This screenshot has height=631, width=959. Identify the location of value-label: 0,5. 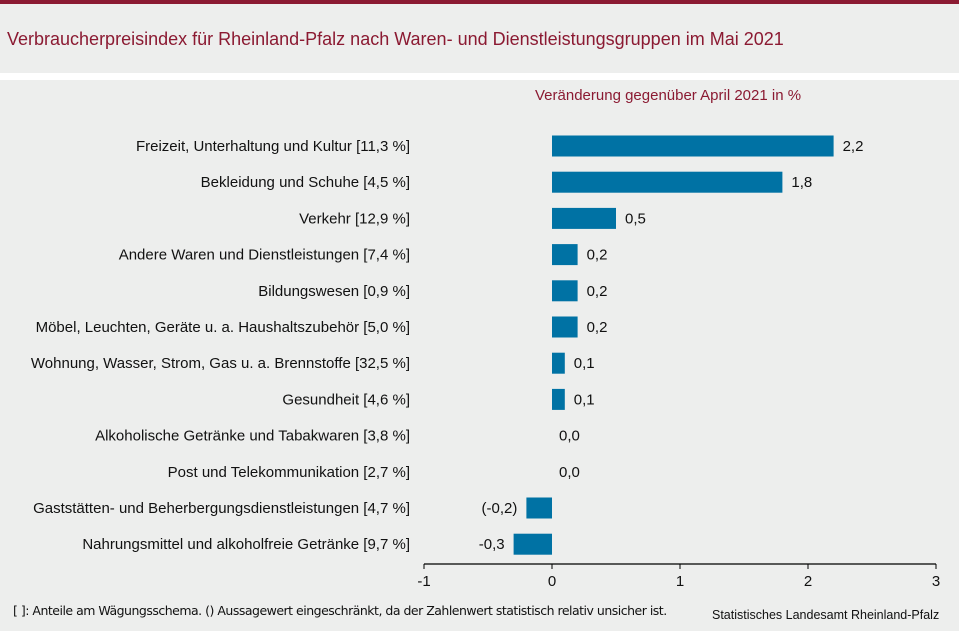
(635, 218).